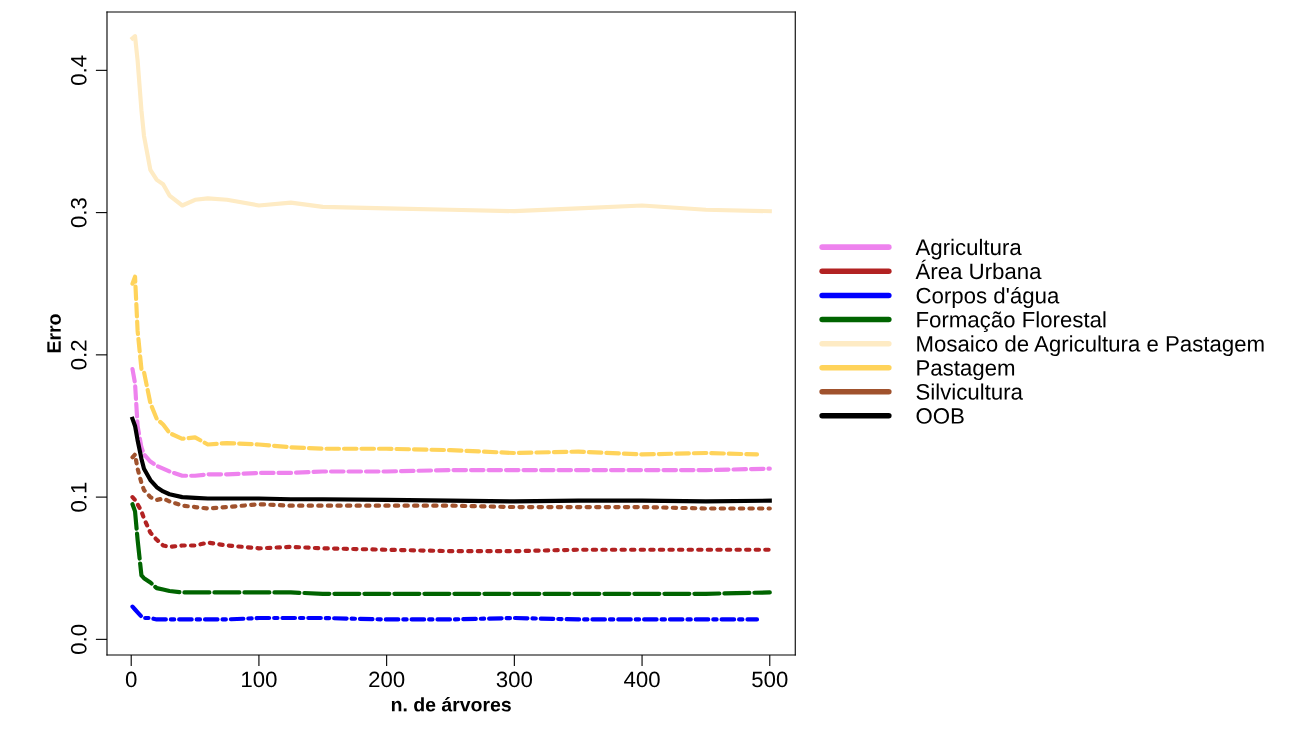 This screenshot has height=733, width=1308. Describe the element at coordinates (451, 704) in the screenshot. I see `x-axis-title: n. de árvores` at that location.